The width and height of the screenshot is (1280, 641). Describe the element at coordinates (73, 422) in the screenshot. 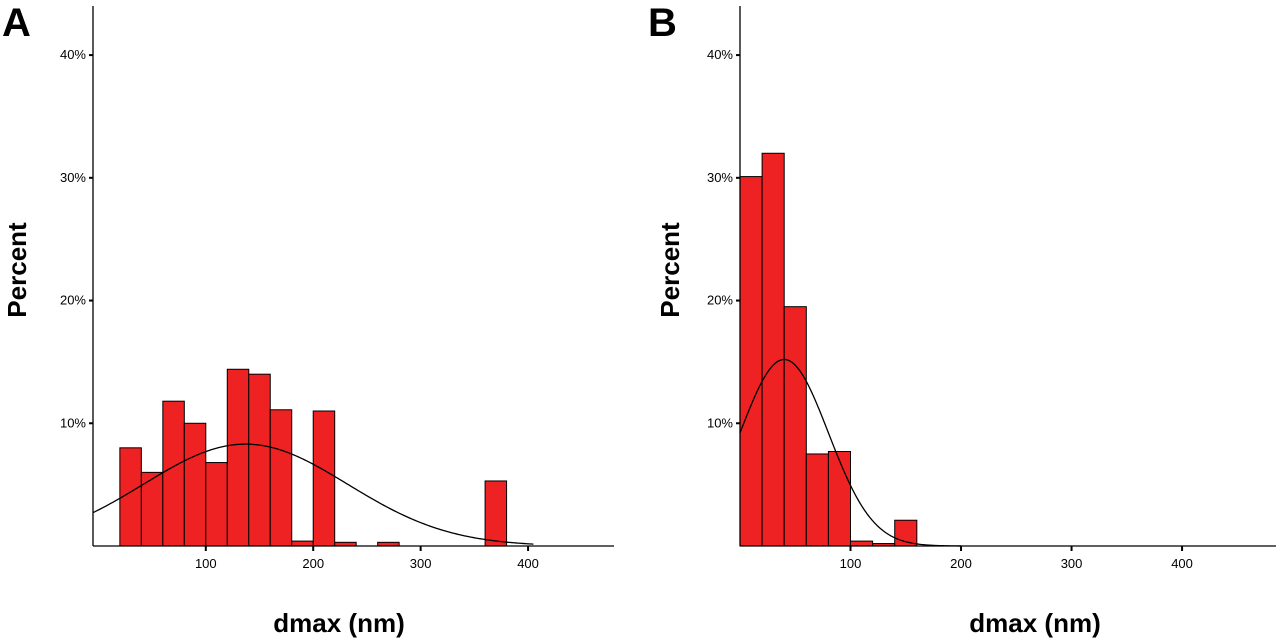

I see `panel-a-y-tick-label-0: 10%` at that location.